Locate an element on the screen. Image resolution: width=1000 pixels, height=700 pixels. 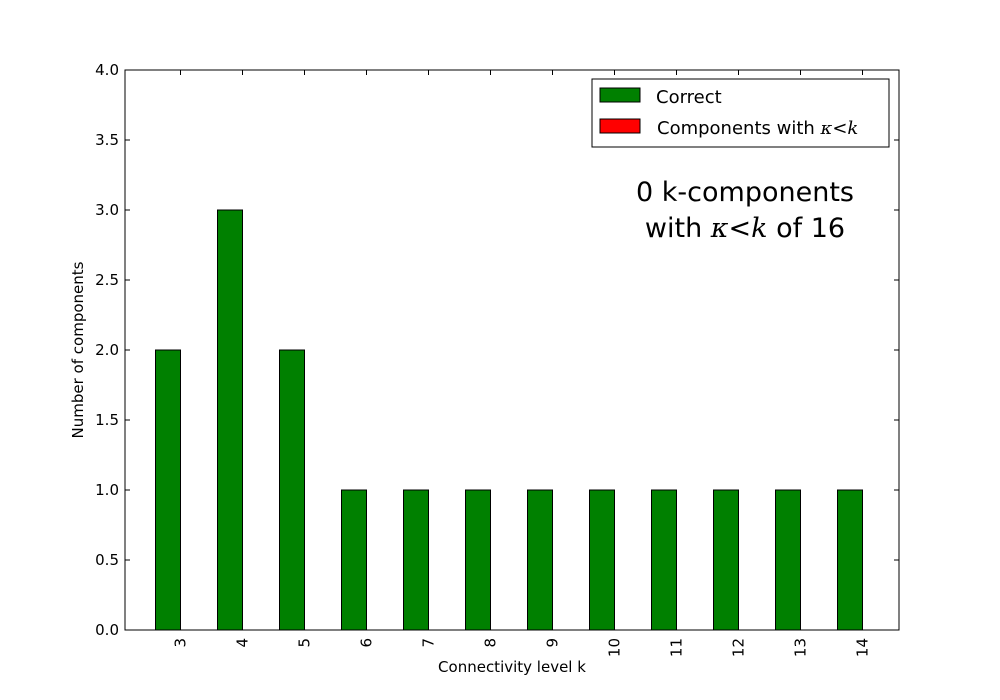
y-tick-label: 0.0 is located at coordinates (107, 630).